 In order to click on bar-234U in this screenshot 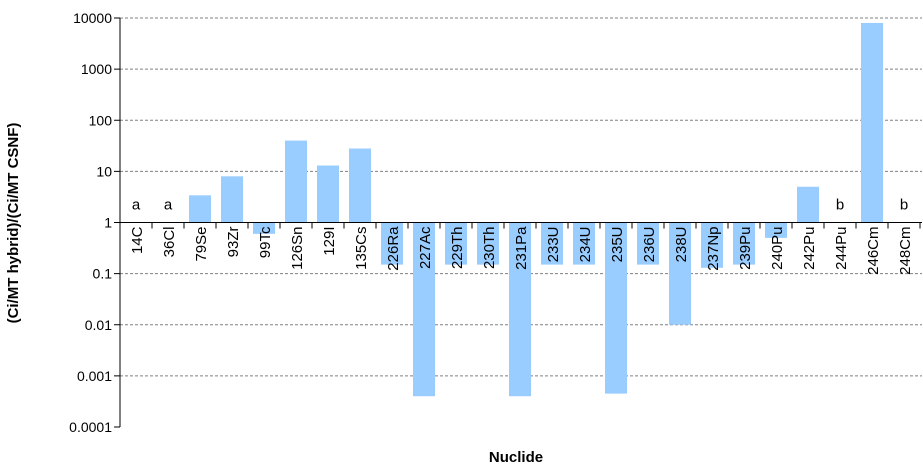, I will do `click(584, 243)`.